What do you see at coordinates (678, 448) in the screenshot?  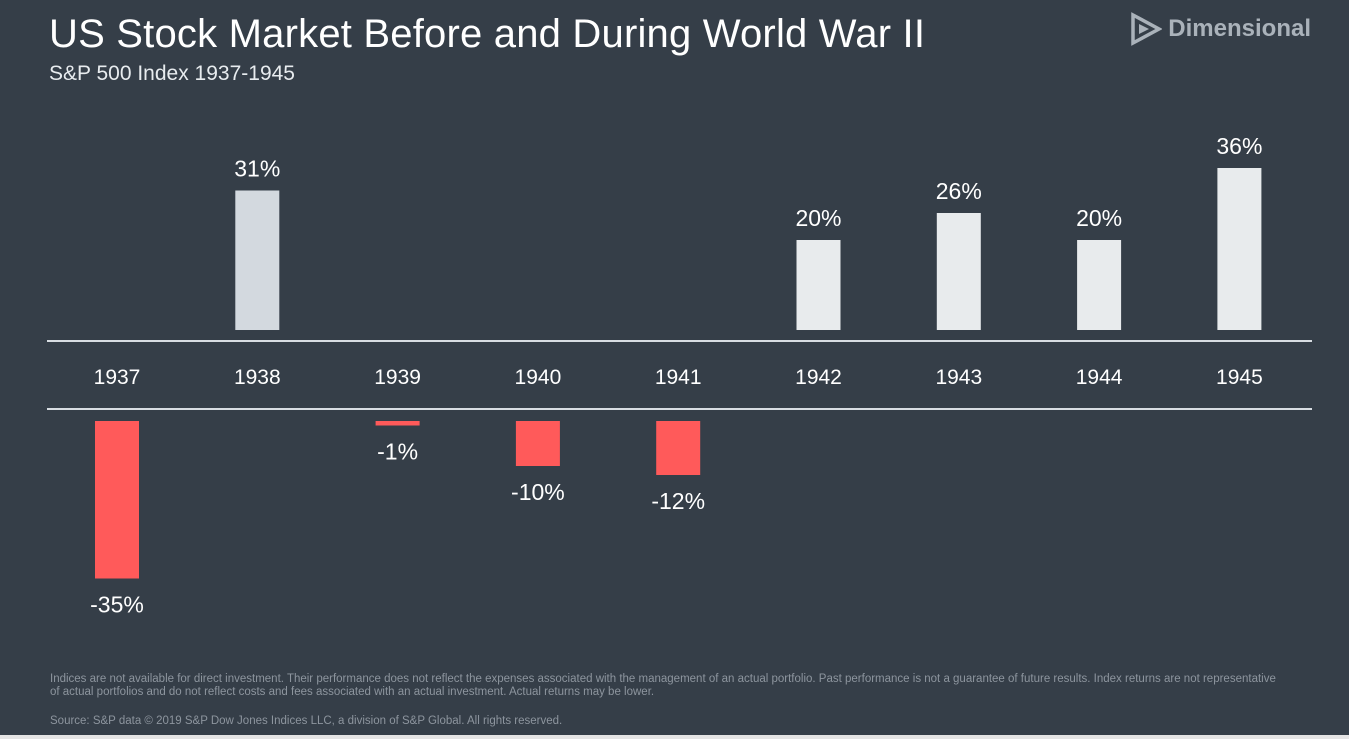 I see `bar-1941` at bounding box center [678, 448].